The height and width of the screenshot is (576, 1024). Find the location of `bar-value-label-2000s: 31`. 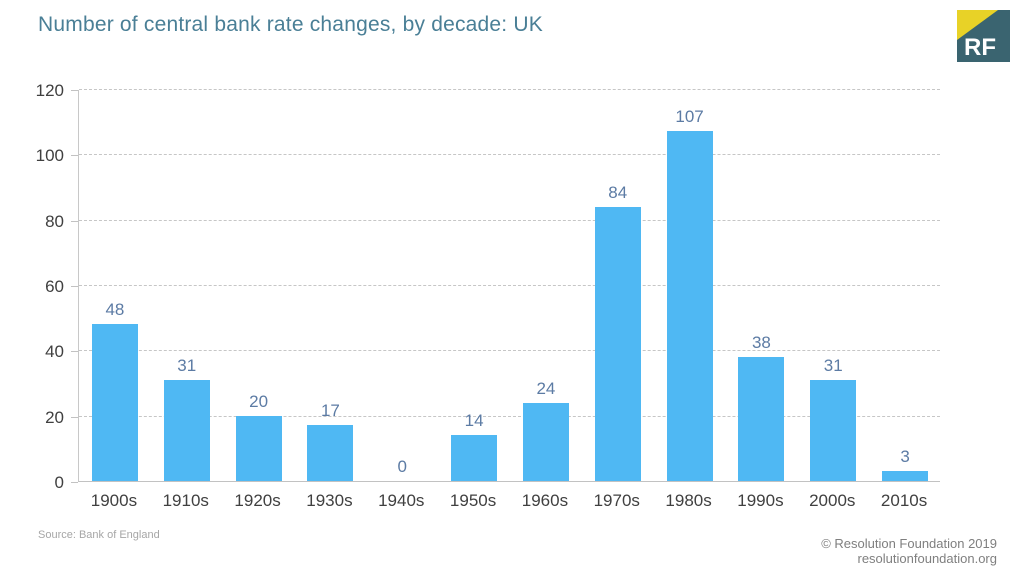

bar-value-label-2000s: 31 is located at coordinates (833, 365).